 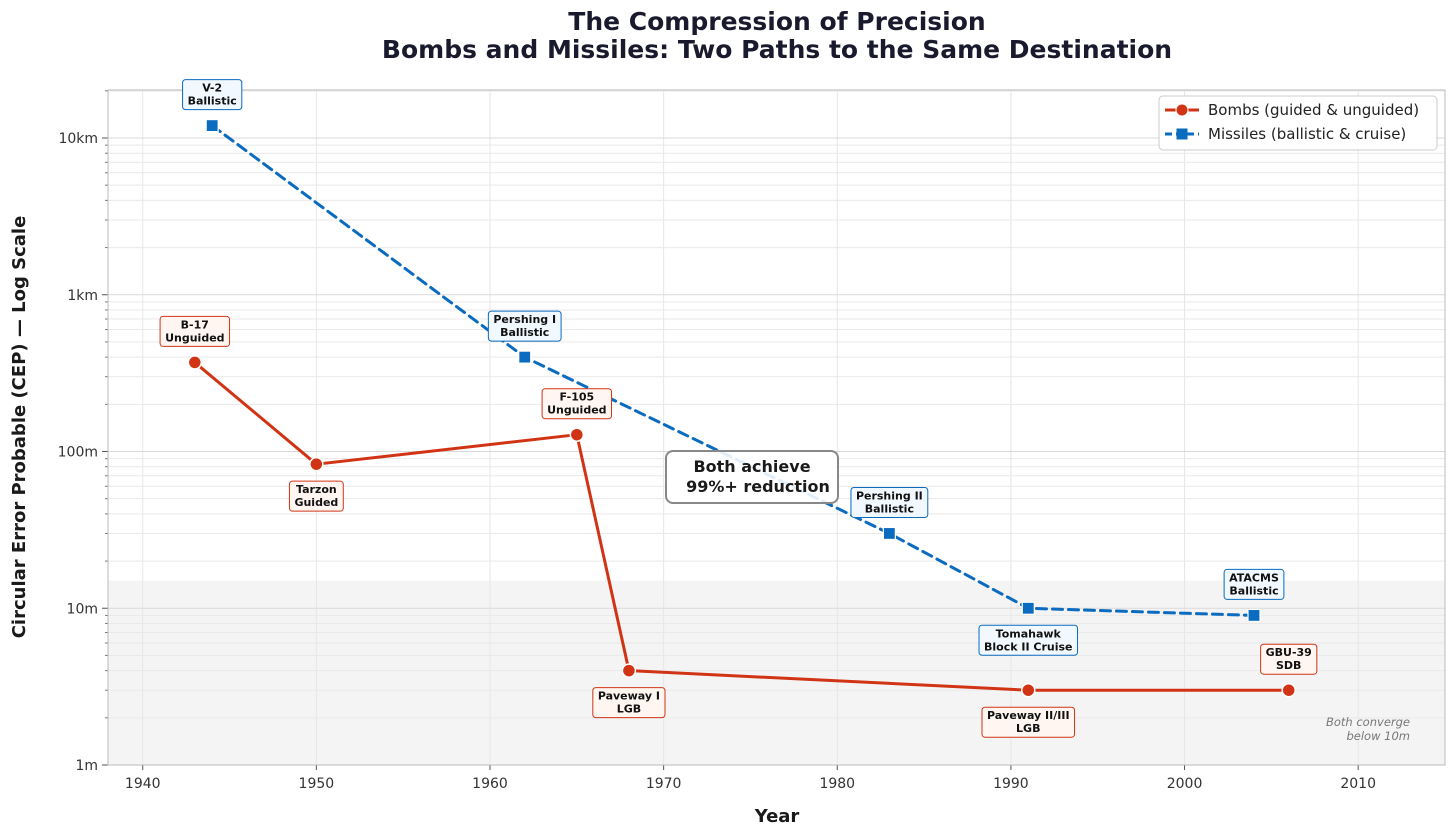 What do you see at coordinates (664, 784) in the screenshot?
I see `x-tick-label: 1970` at bounding box center [664, 784].